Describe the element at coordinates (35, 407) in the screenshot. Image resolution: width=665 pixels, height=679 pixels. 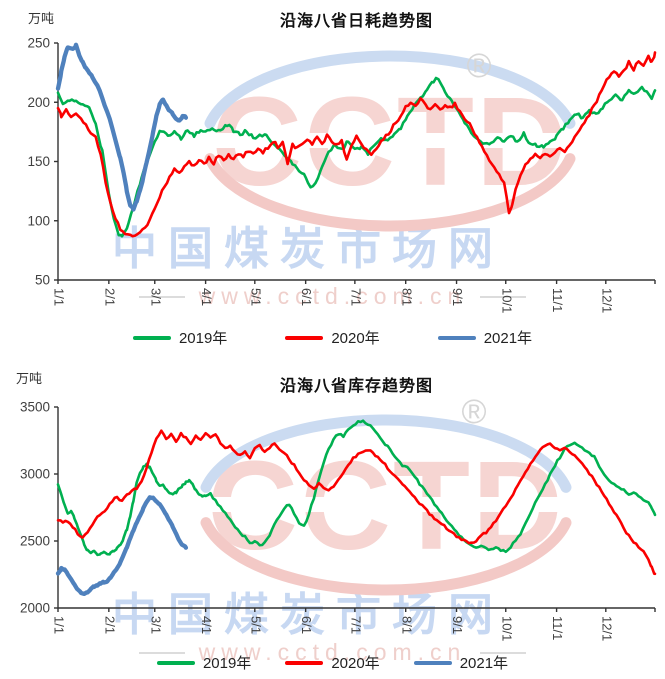
I see `svg-text: 3500` at that location.